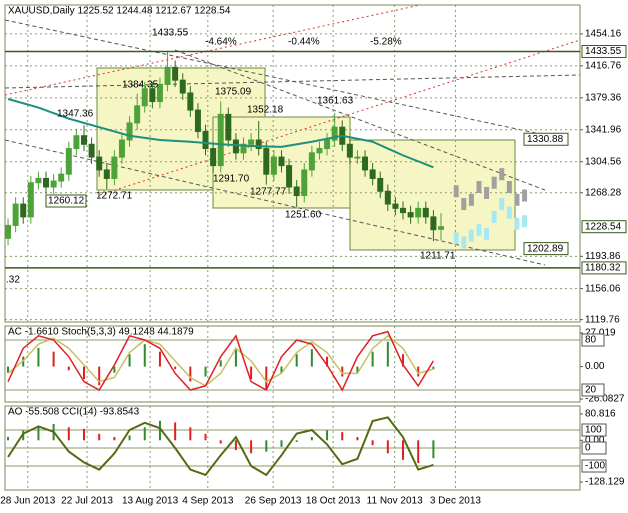 The width and height of the screenshot is (628, 513). I want to click on annotation-box, so click(66, 201).